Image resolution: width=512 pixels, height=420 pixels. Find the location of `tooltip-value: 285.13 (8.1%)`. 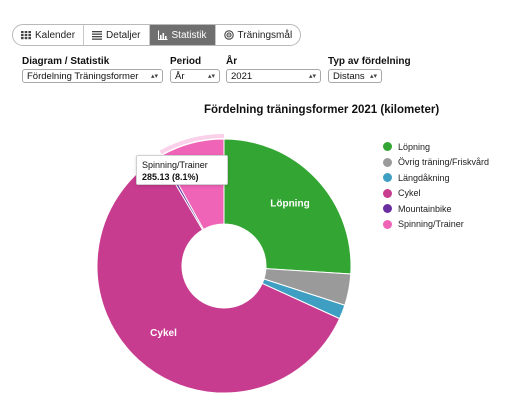

tooltip-value: 285.13 (8.1%) is located at coordinates (170, 177).